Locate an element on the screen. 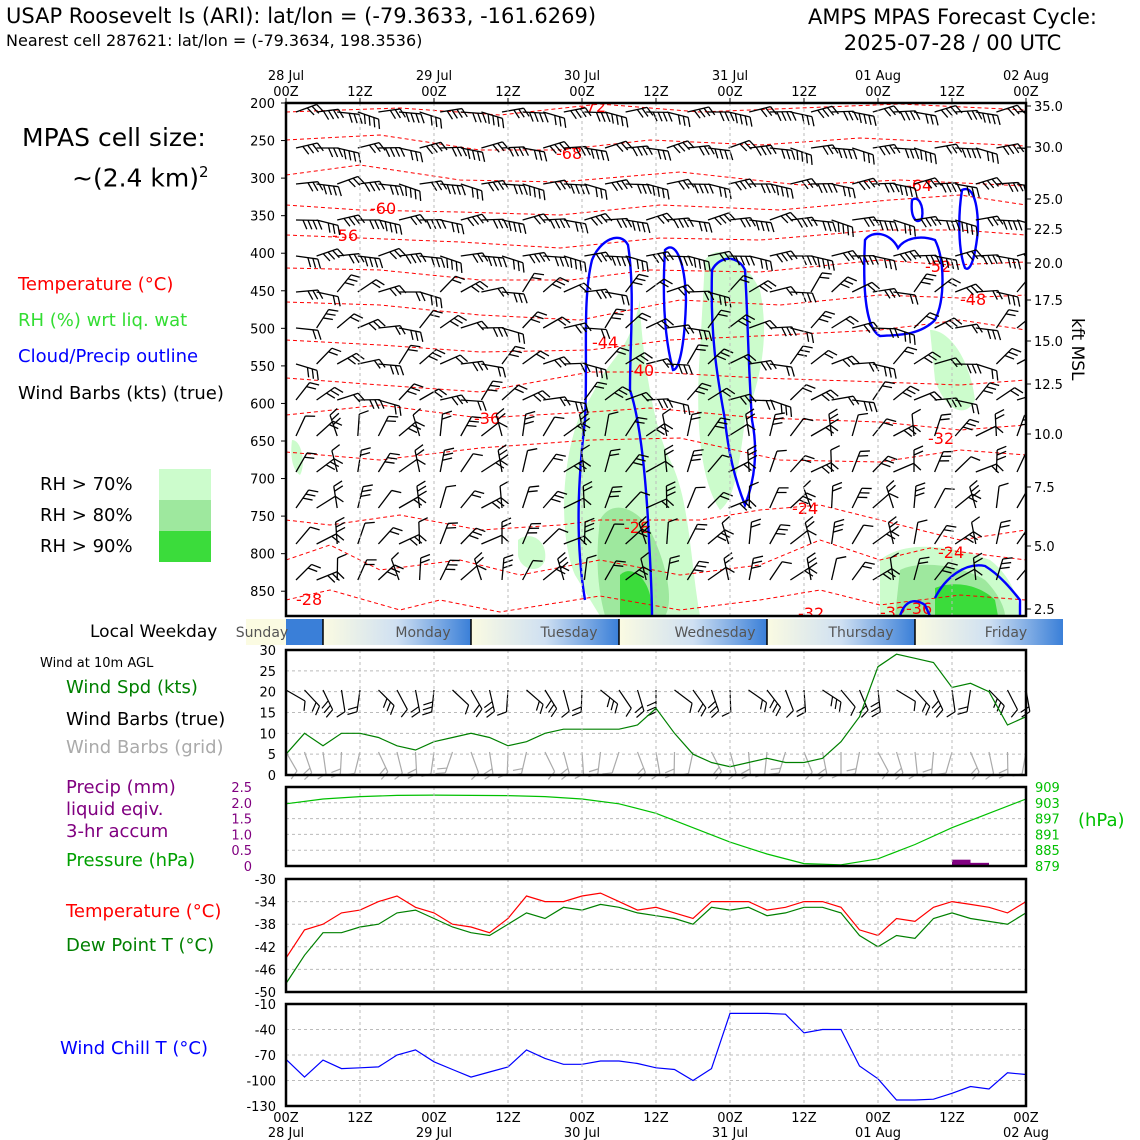  wind-tick-label: 15 is located at coordinates (267, 714).